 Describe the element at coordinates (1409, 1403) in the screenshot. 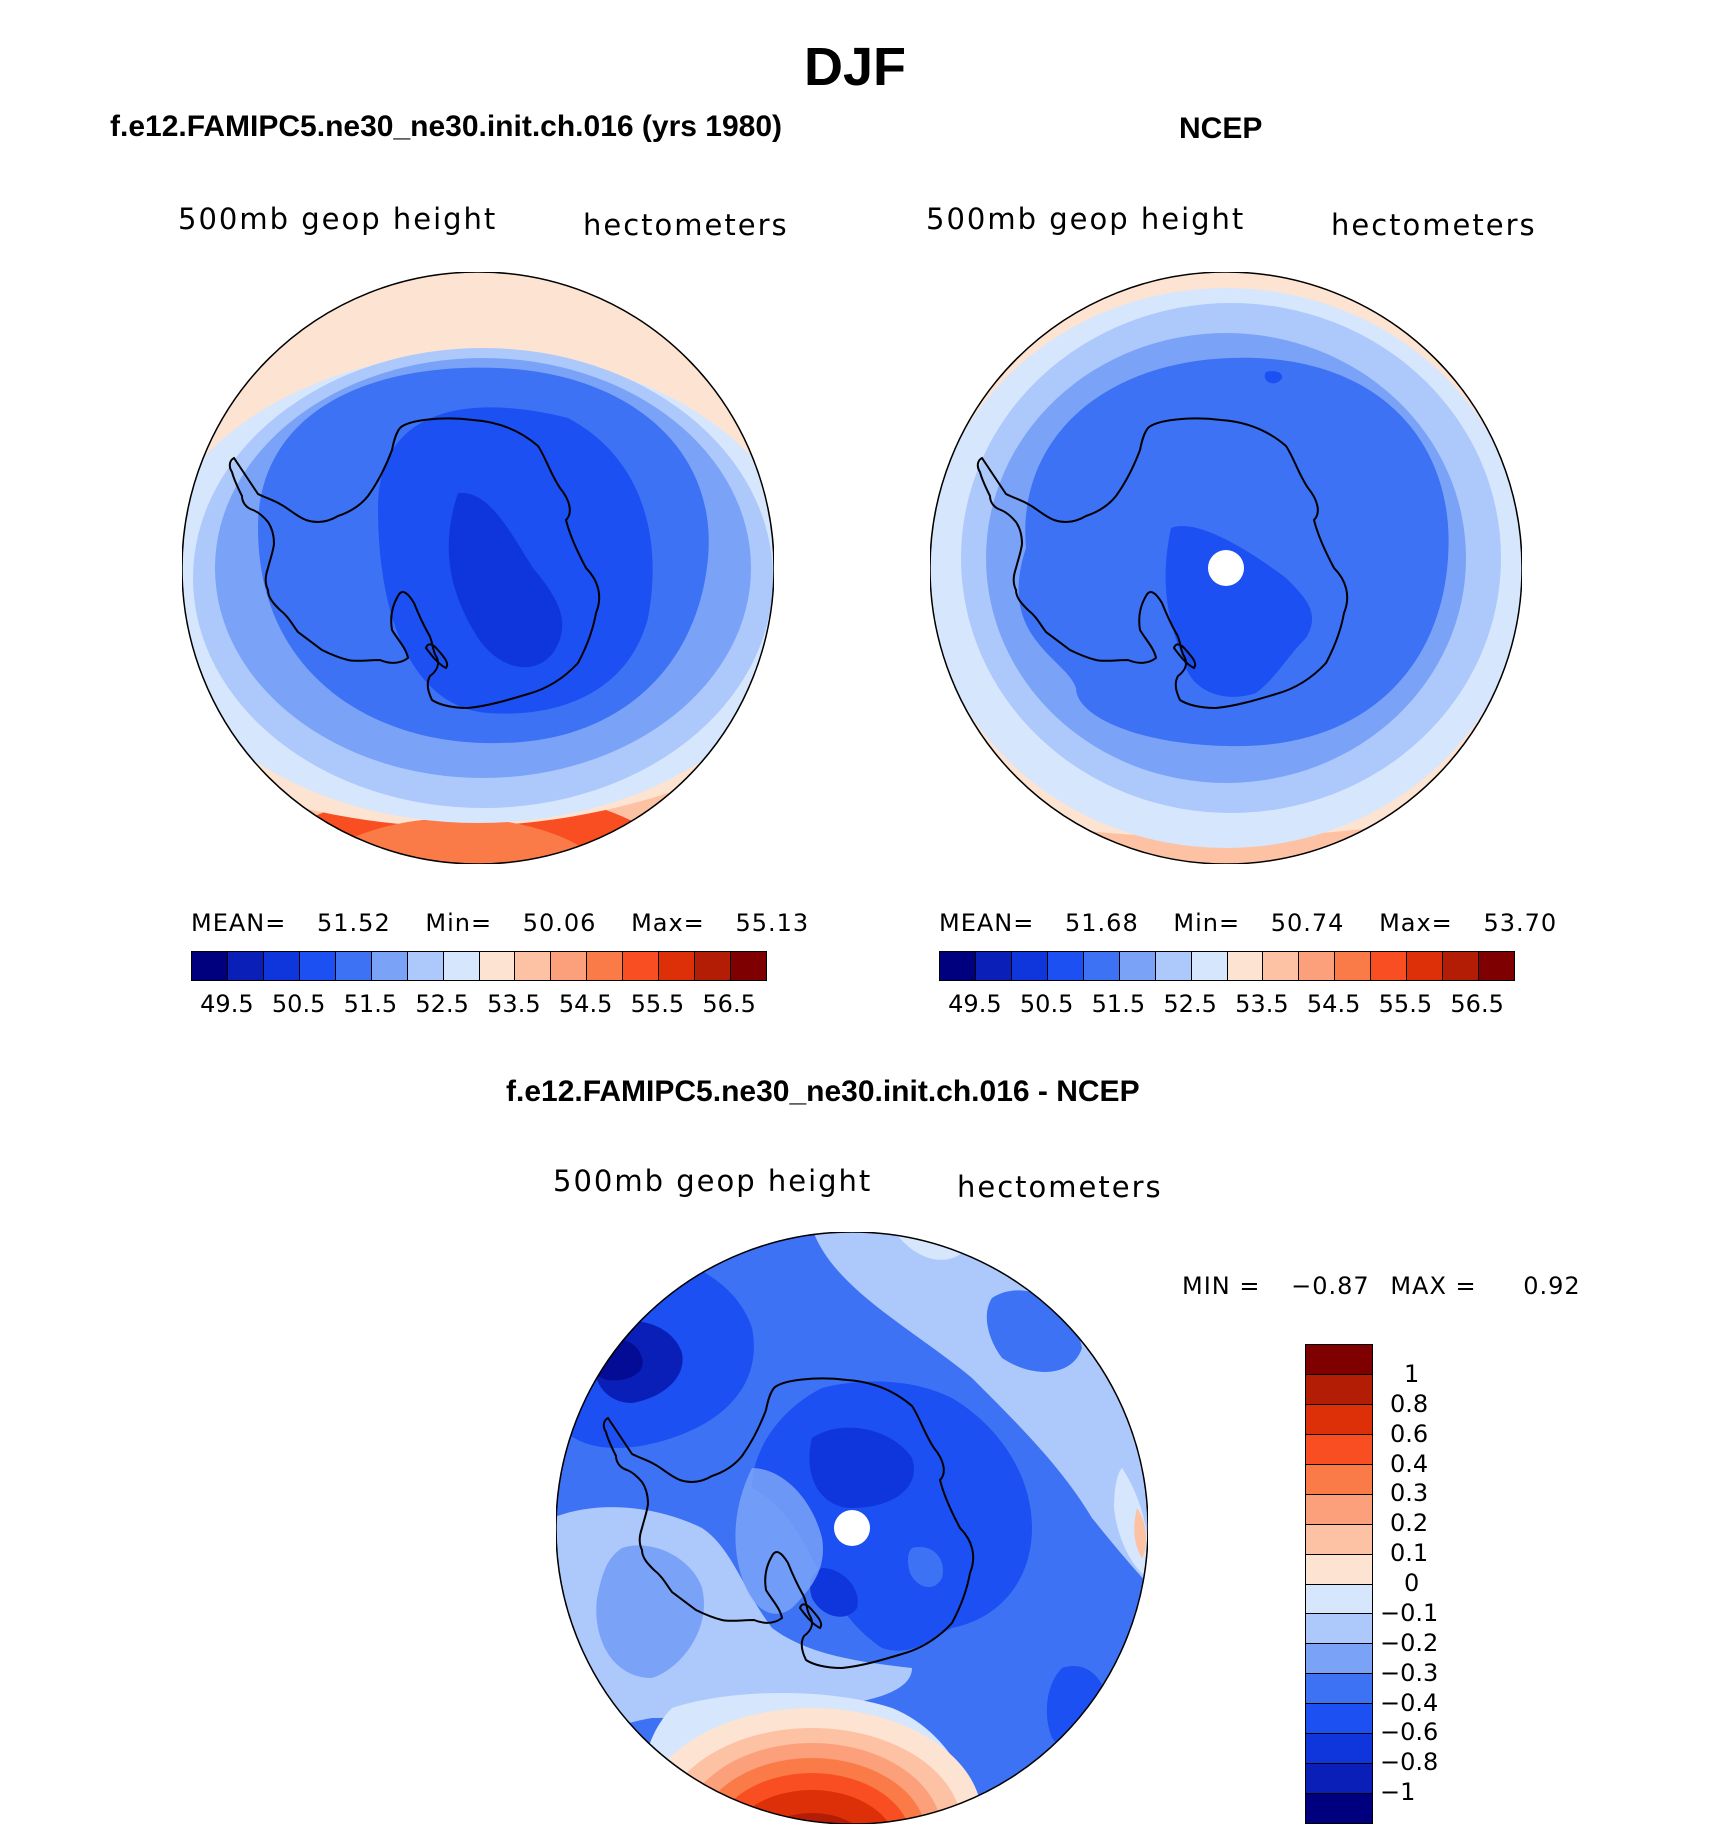

I see `colorbar-tick-label: 0.8` at that location.